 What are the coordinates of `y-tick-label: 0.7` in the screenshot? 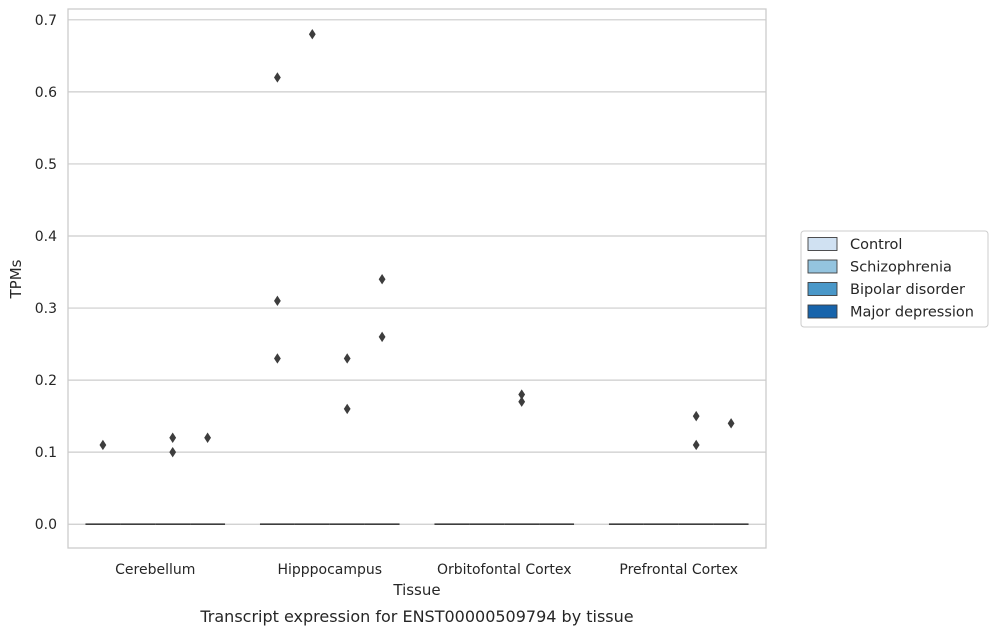 It's located at (46, 21).